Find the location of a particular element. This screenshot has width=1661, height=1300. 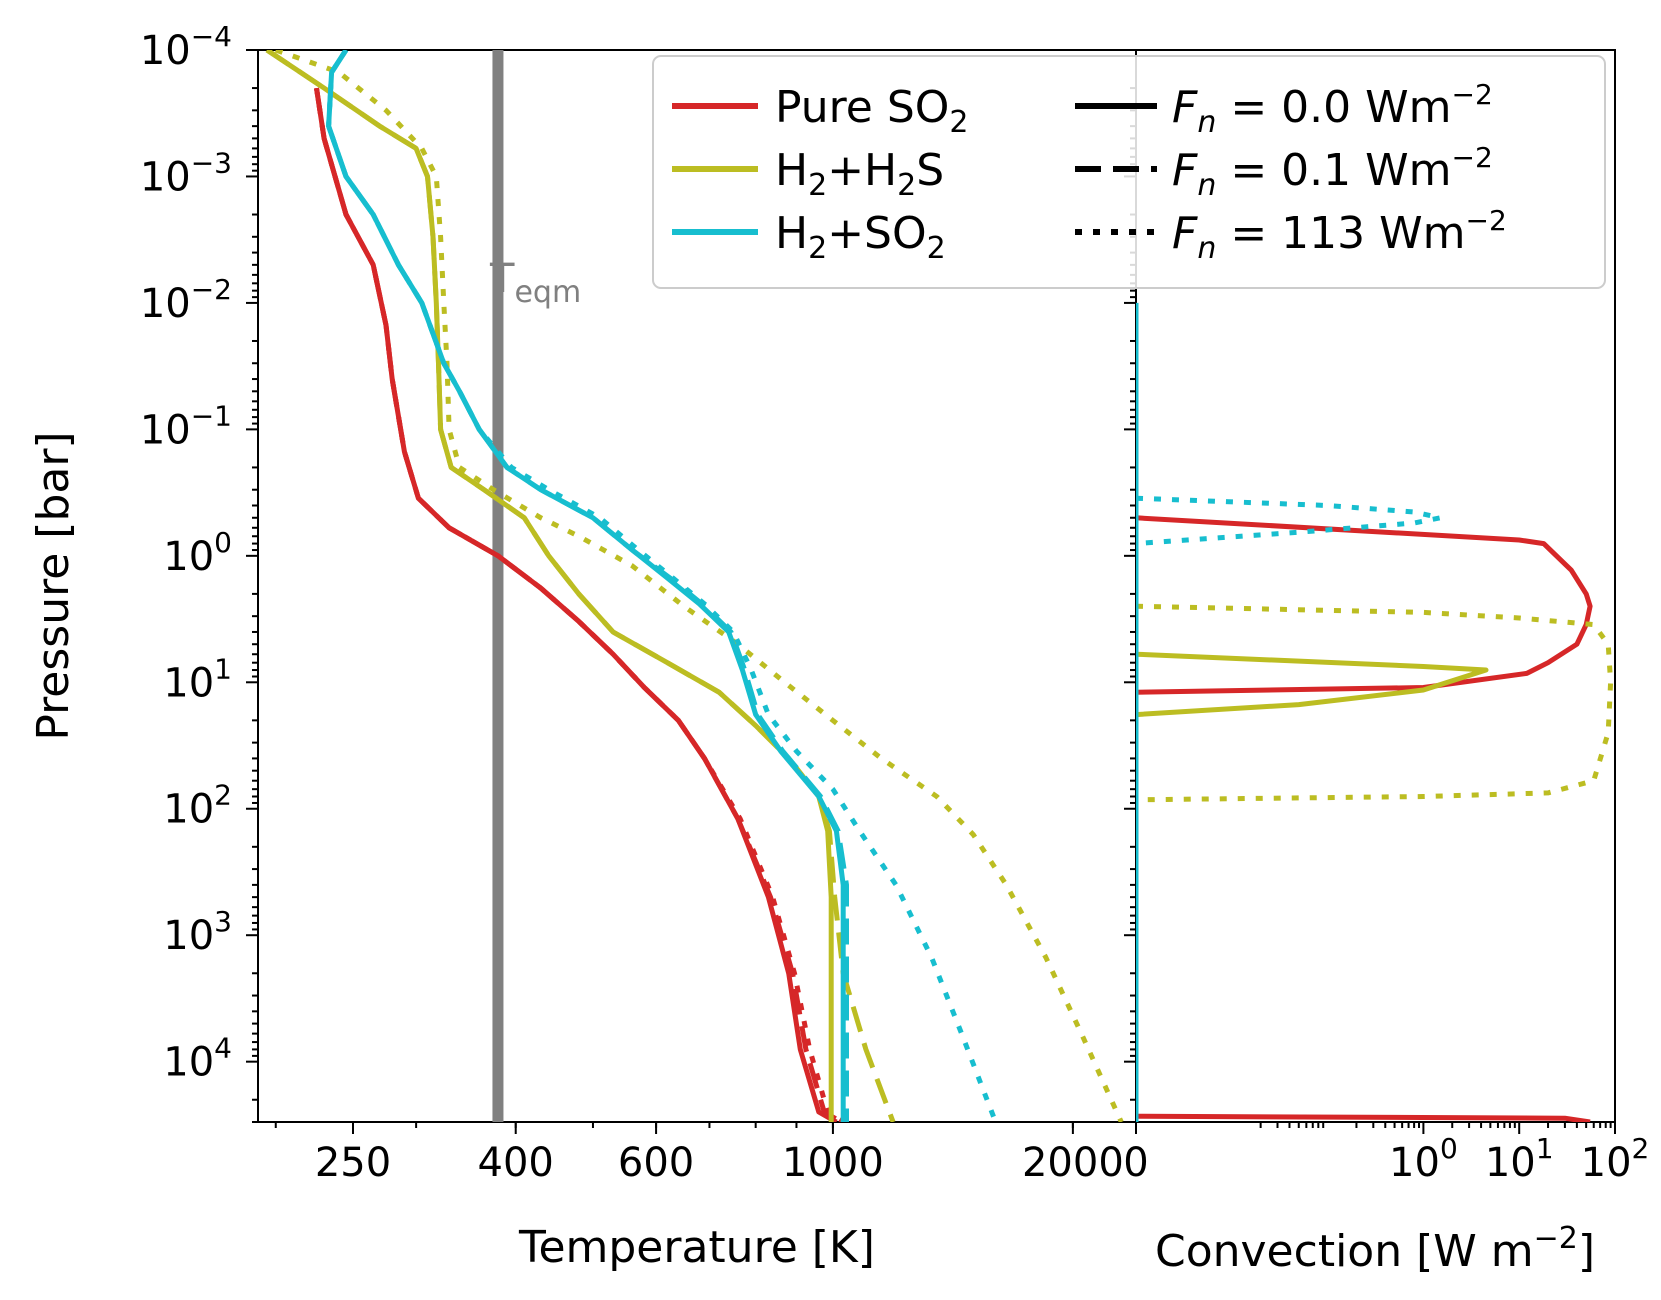

convection-tick-label: 10² is located at coordinates (1615, 1159).